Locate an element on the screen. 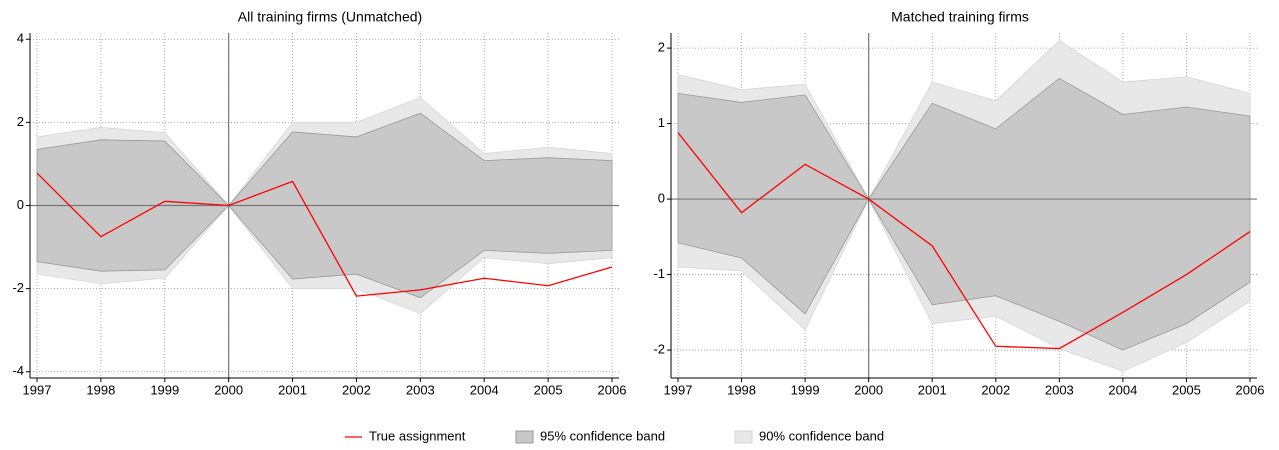 The width and height of the screenshot is (1279, 450). y-tick-label: -4 is located at coordinates (18, 370).